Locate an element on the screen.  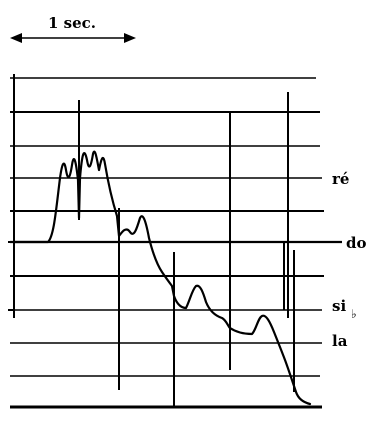
note-label-si: si is located at coordinates (339, 306).